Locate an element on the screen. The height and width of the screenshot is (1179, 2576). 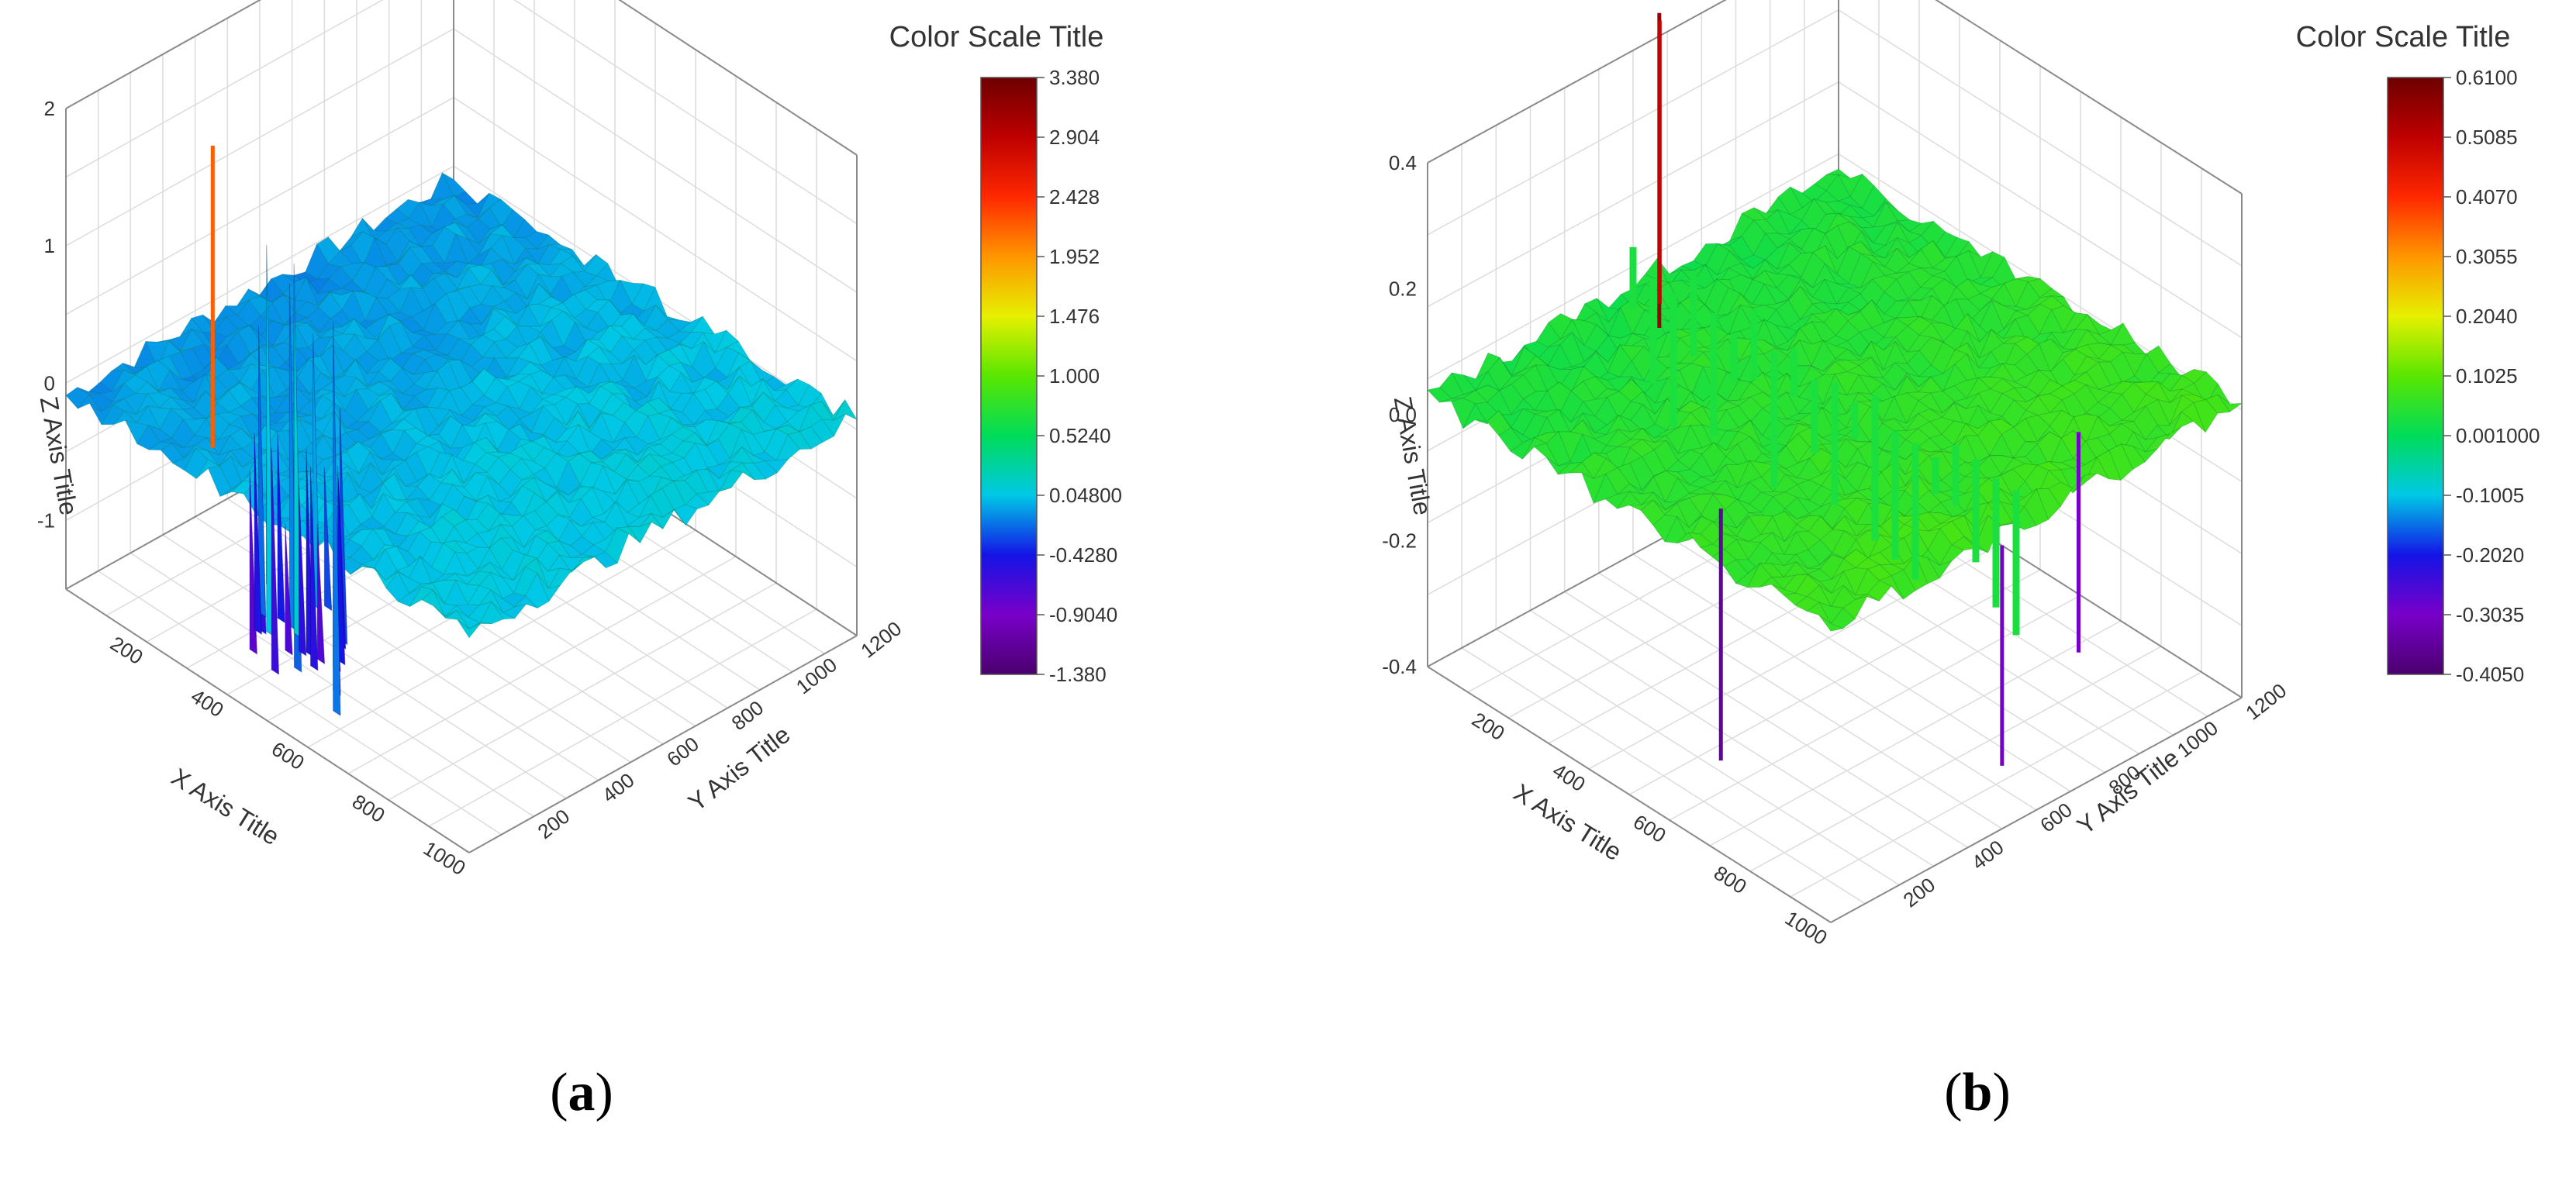
color-scale-tick-label: 0.2040 is located at coordinates (2487, 316).